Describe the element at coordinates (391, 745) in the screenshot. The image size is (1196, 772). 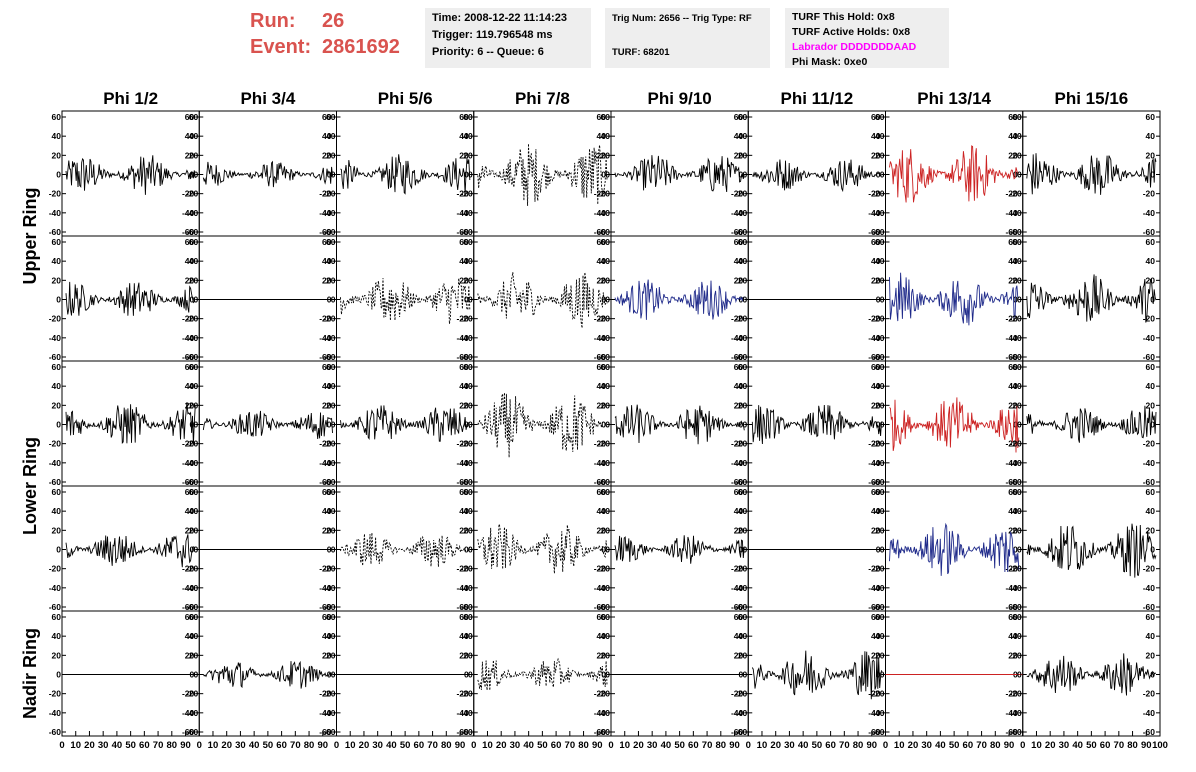
I see `x-tick-label: 40` at that location.